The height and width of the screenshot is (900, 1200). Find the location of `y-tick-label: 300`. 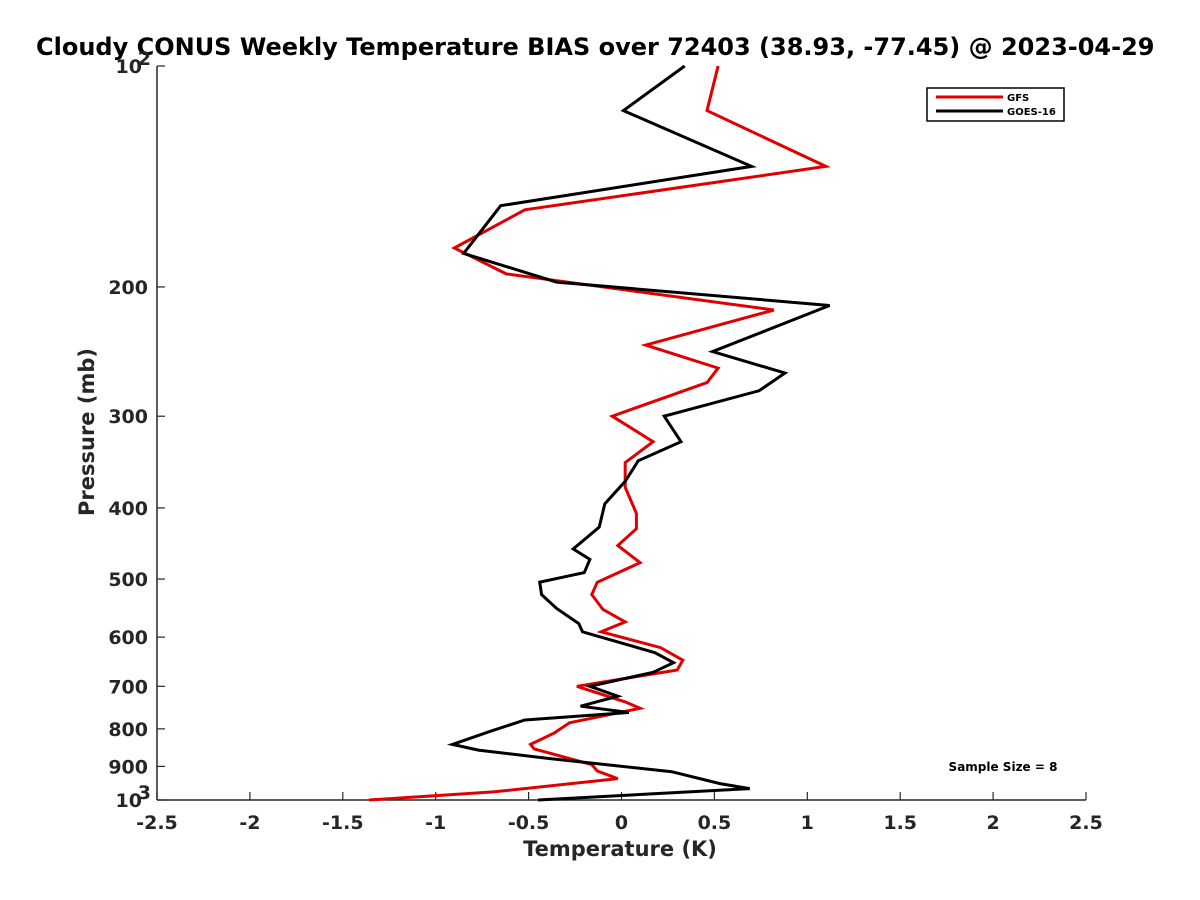

y-tick-label: 300 is located at coordinates (128, 417).